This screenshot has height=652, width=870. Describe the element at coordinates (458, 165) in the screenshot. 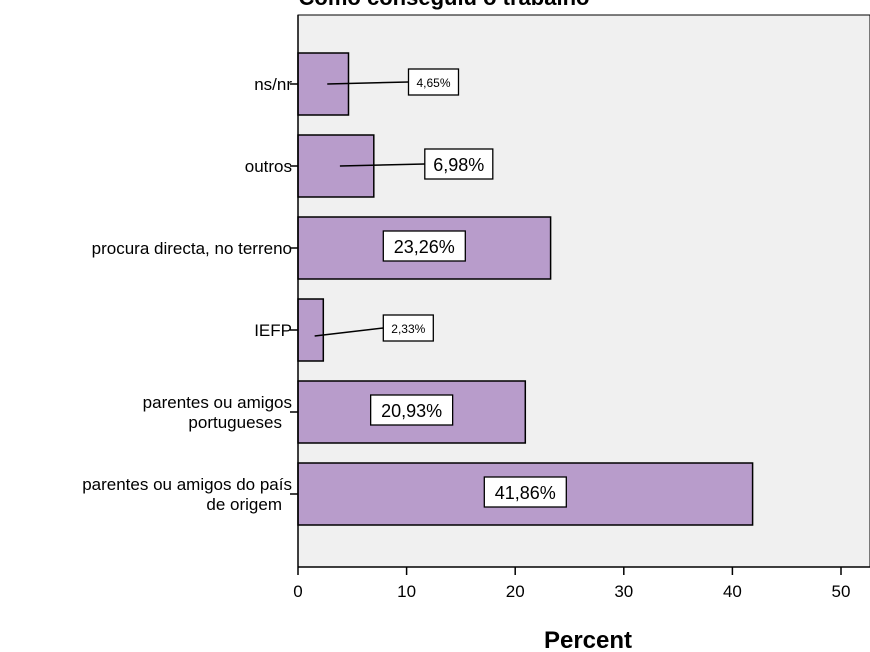

I see `svg-text: 6,98%` at that location.